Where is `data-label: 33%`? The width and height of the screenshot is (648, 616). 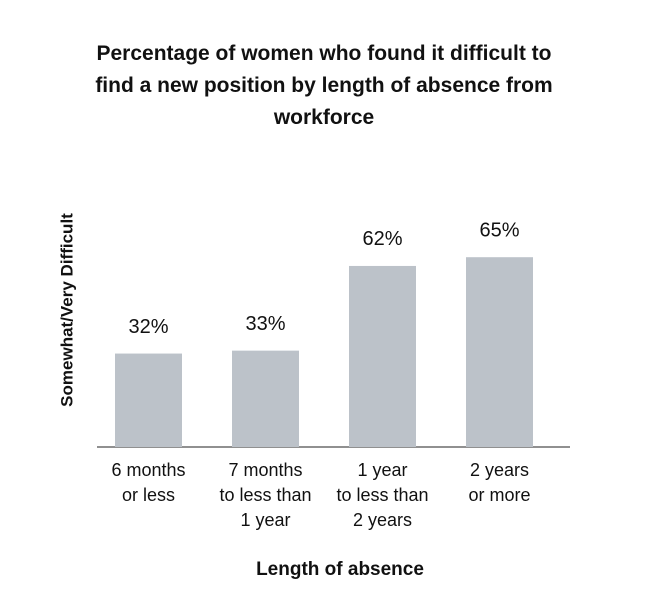
data-label: 33% is located at coordinates (265, 324).